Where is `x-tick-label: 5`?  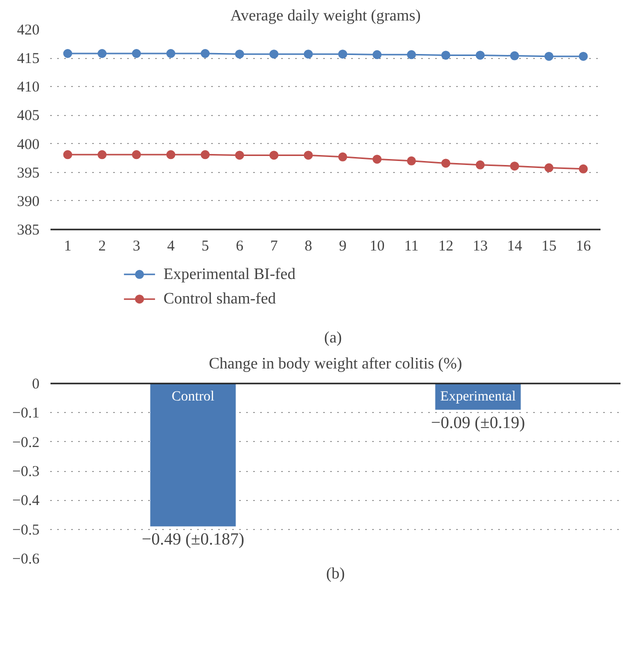 x-tick-label: 5 is located at coordinates (205, 246).